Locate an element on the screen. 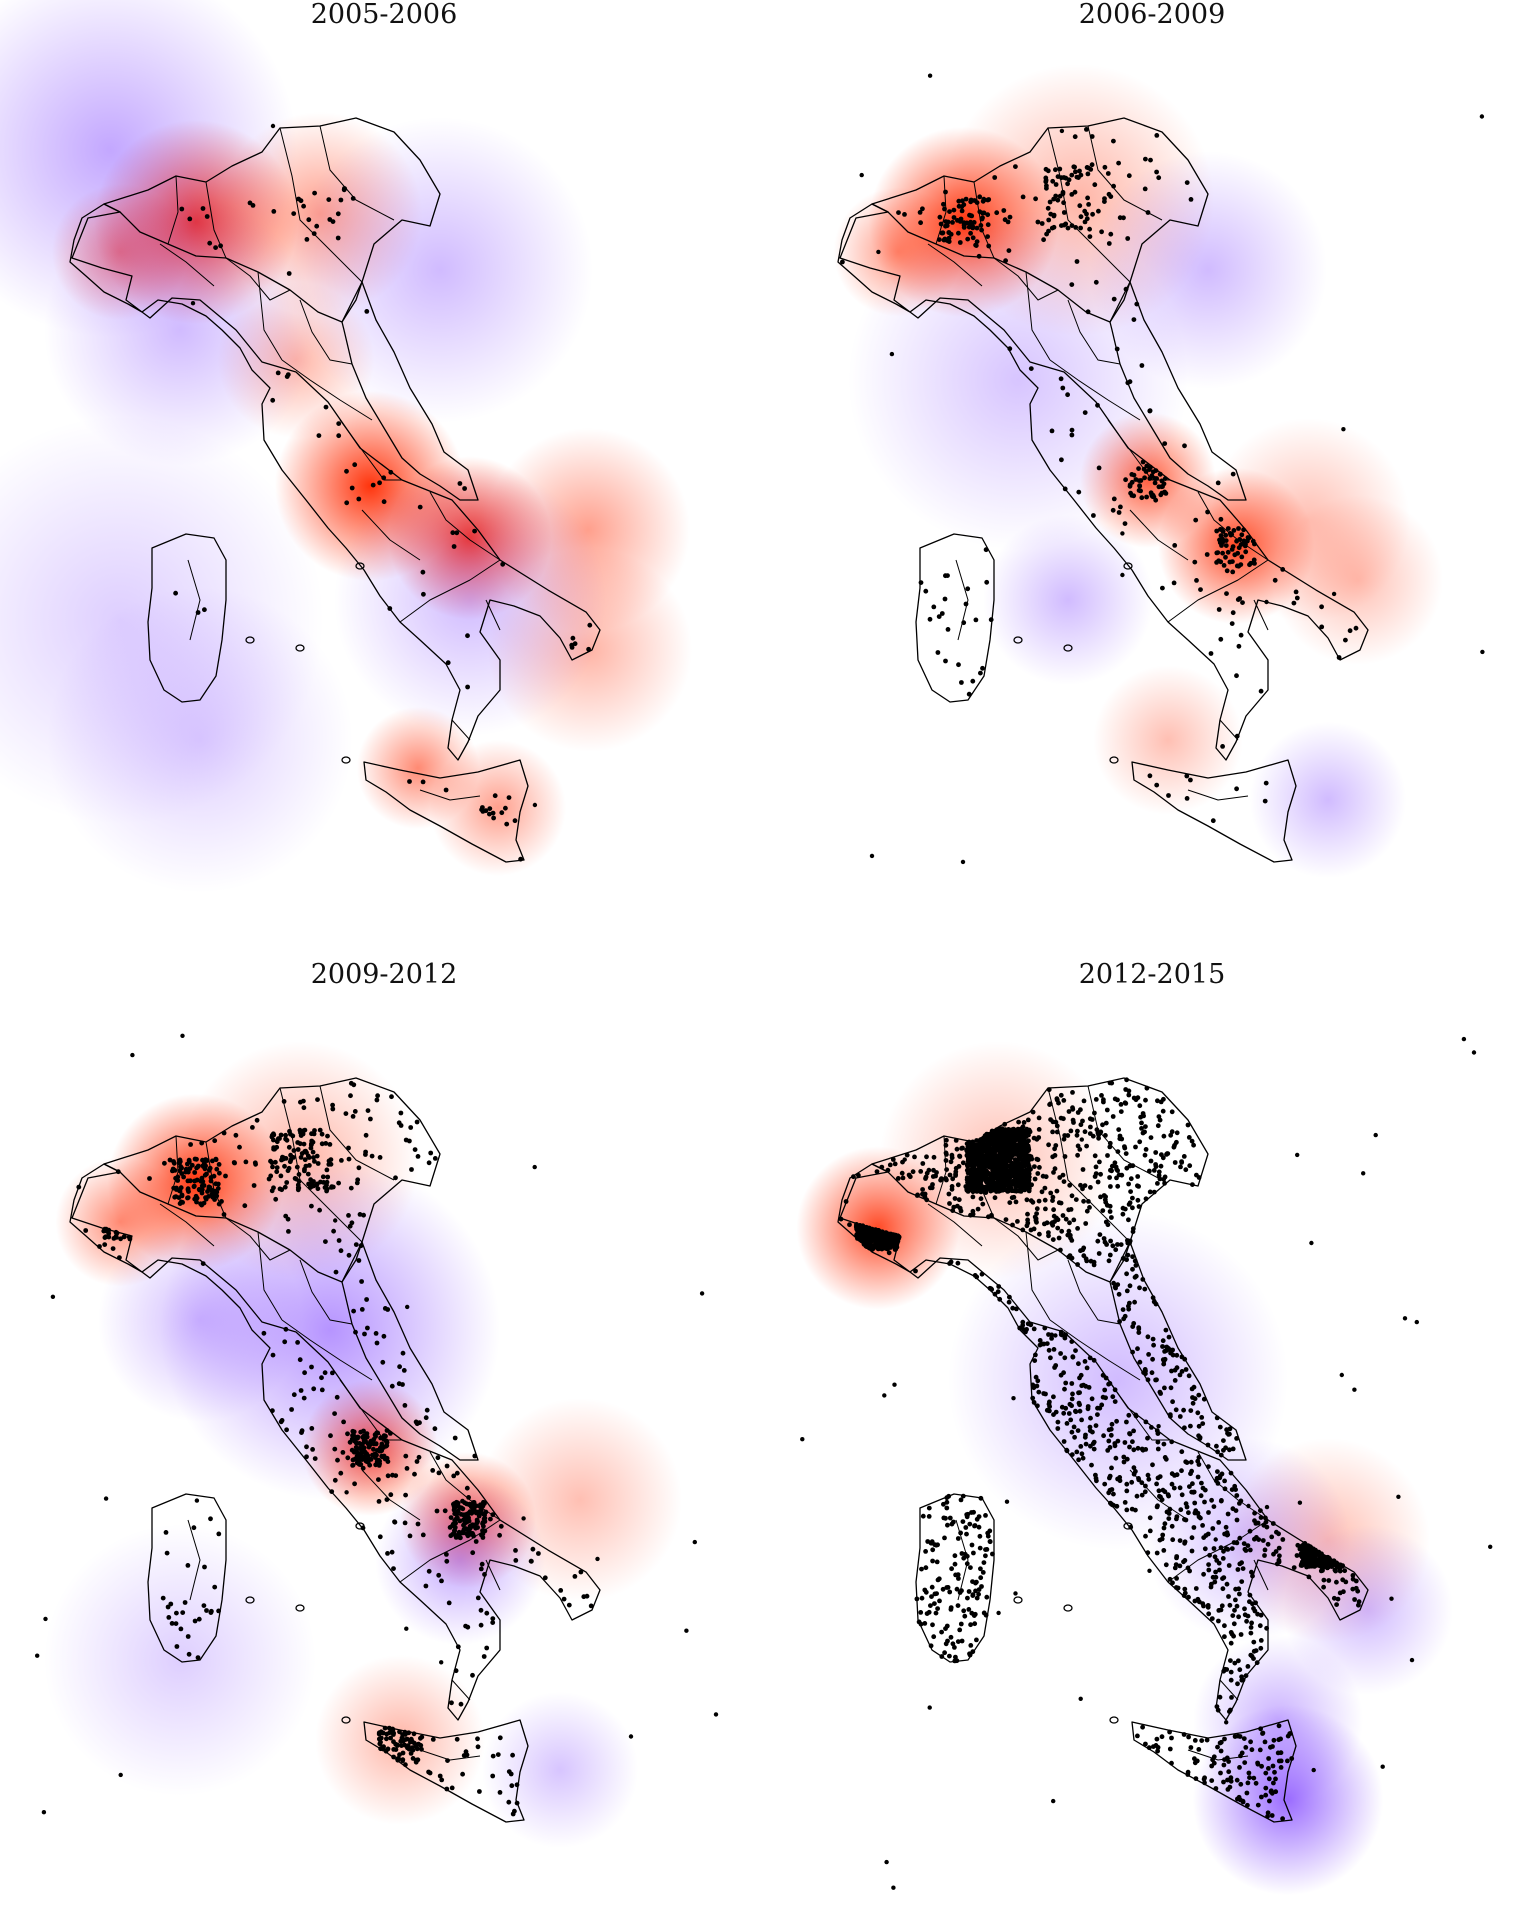 This screenshot has width=1536, height=1920. mainland-outline is located at coordinates (335, 1442).